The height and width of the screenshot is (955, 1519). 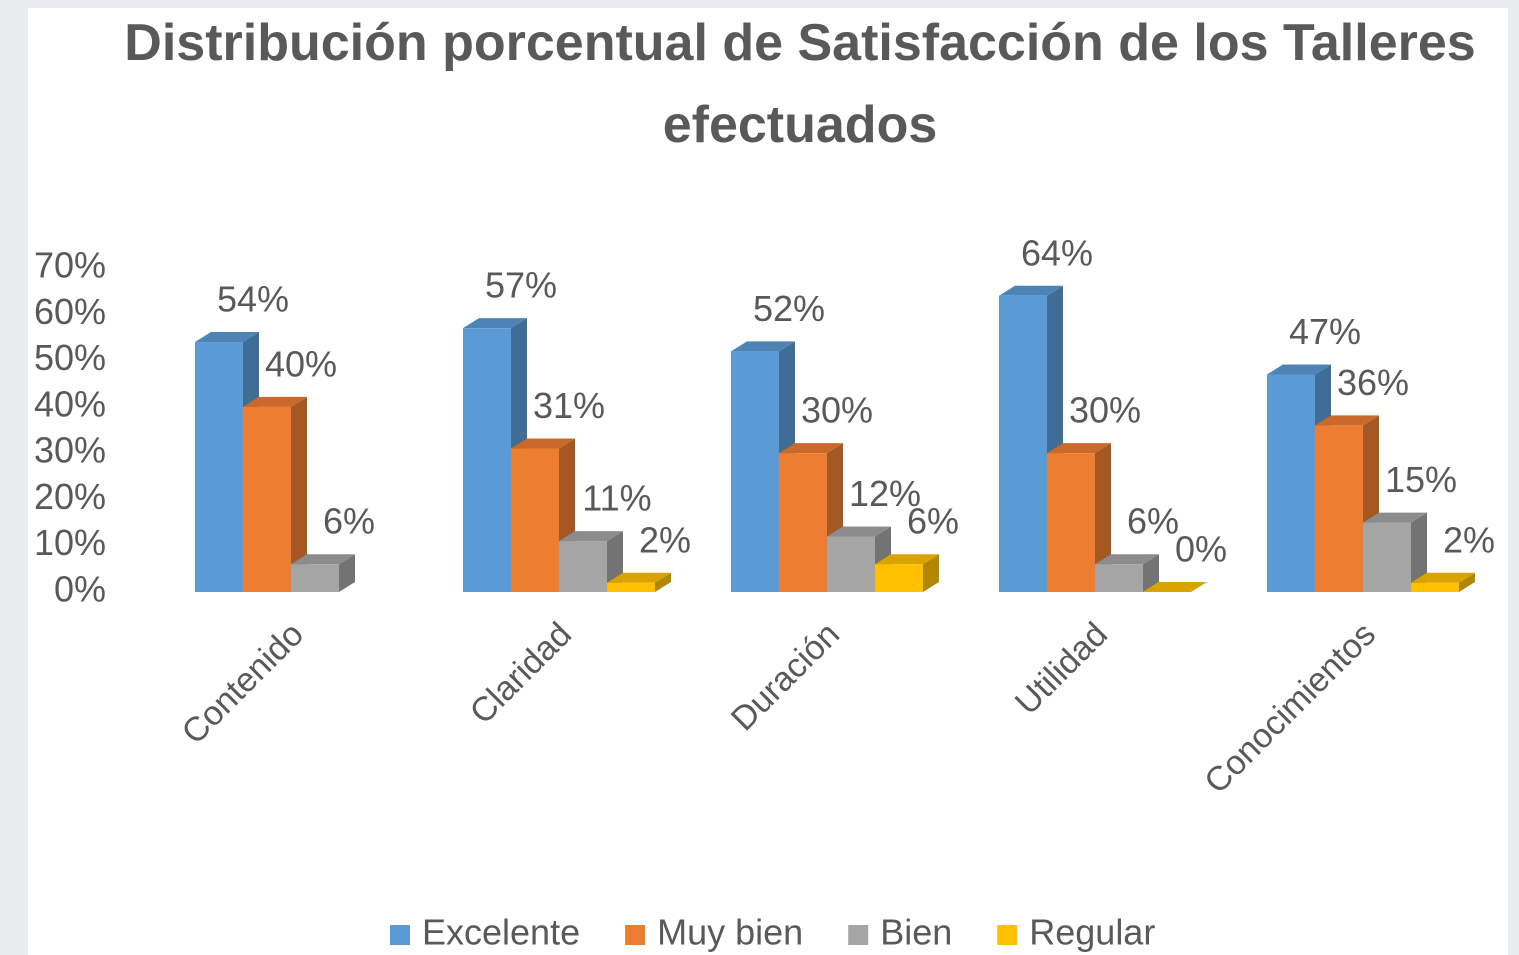 I want to click on legend-label: Regular, so click(x=1092, y=932).